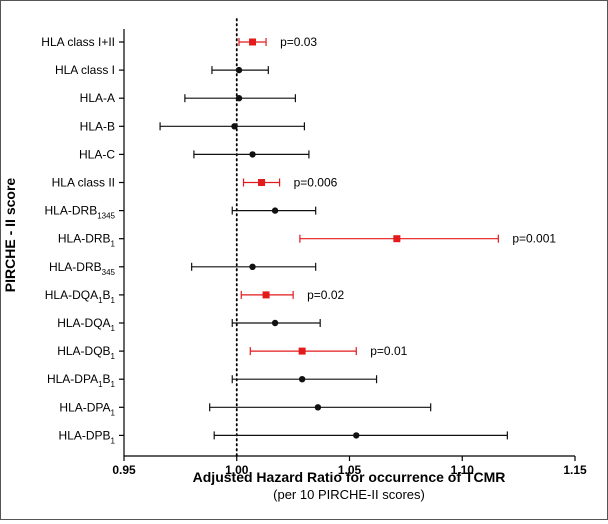 The height and width of the screenshot is (524, 608). I want to click on row-label: HLA-B, so click(97, 126).